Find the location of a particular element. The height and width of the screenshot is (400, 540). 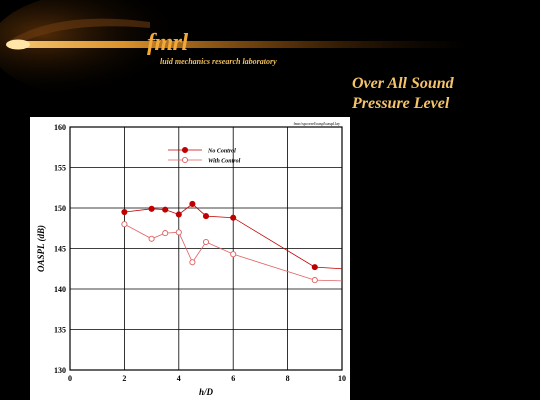

y-tick-label: 130 is located at coordinates (60, 370).